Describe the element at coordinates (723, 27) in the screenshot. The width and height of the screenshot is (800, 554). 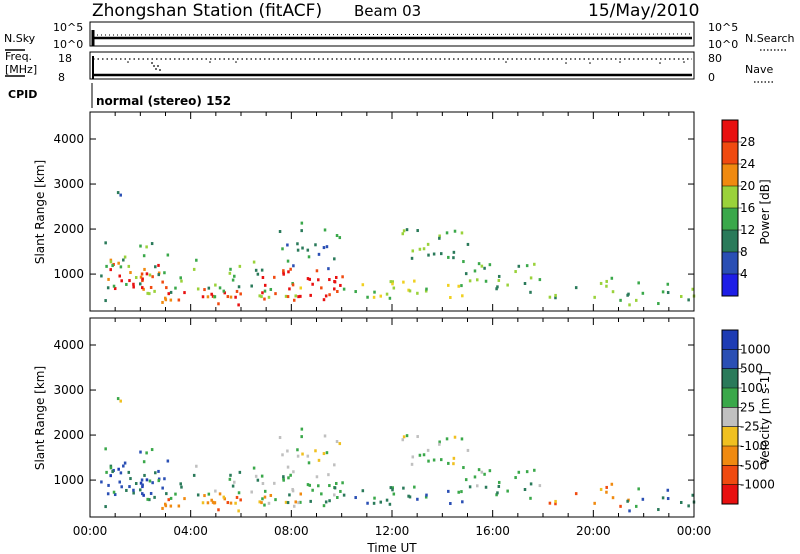
I see `nsearch-tick-high: 10^5` at that location.